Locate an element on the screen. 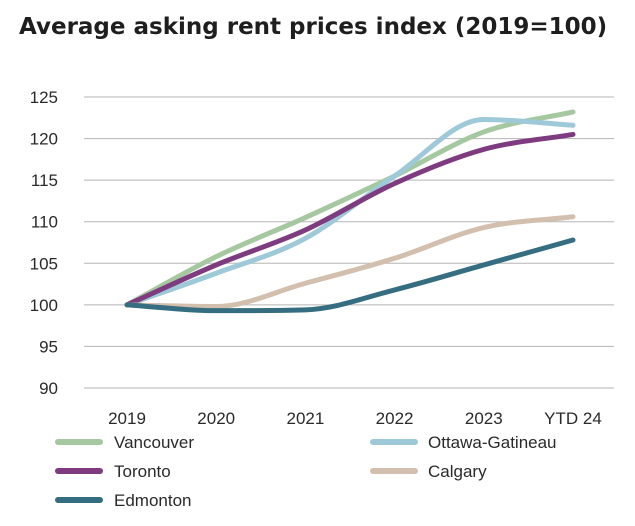 The image size is (635, 526). y-axis-ticks: 90 95 100 105 110 115 120 125 is located at coordinates (44, 243).